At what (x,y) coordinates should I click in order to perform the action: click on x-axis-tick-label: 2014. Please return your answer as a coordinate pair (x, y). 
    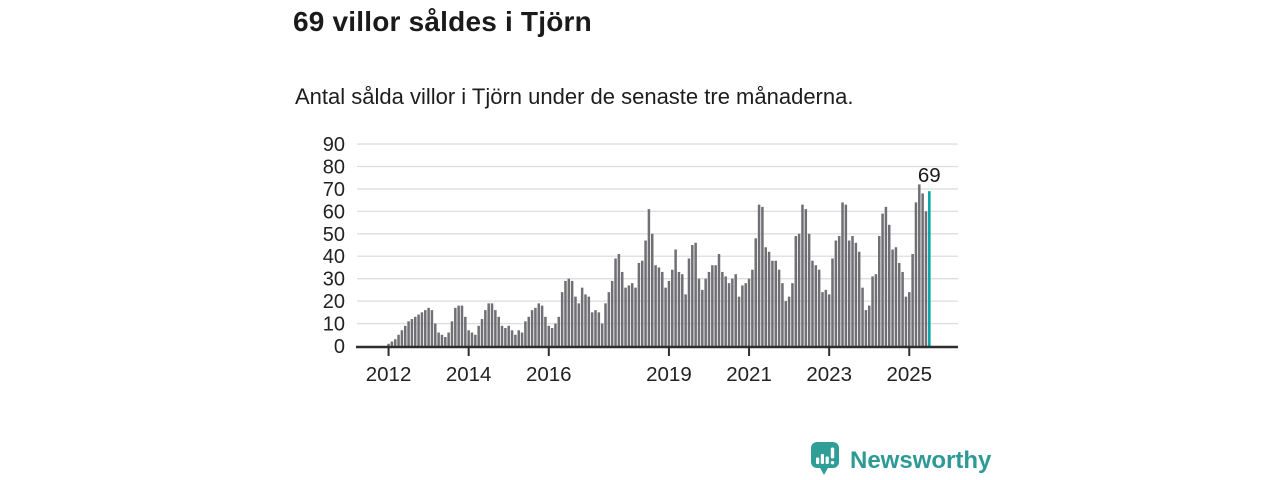
    Looking at the image, I should click on (469, 374).